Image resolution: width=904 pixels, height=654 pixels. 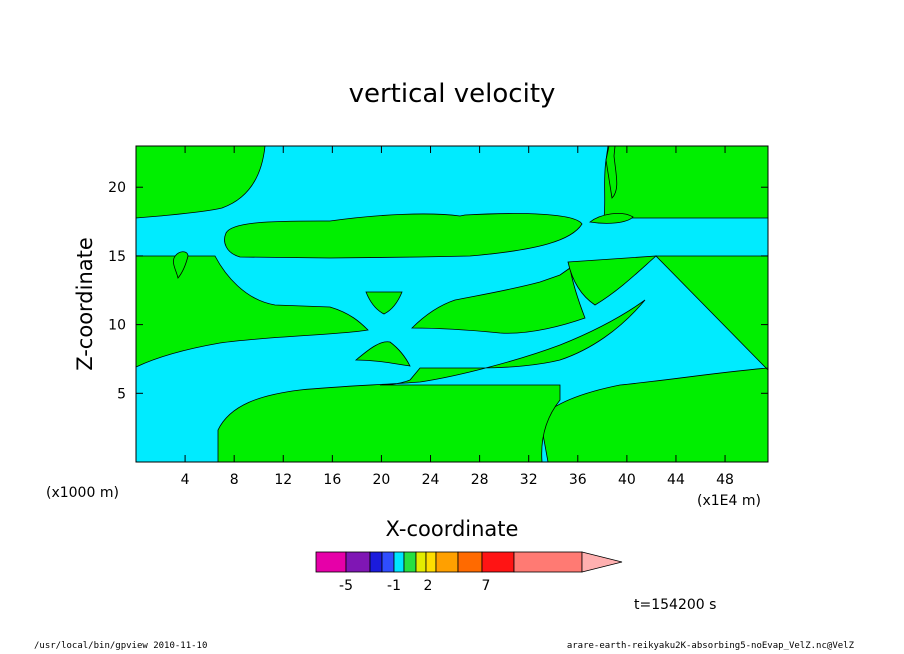 What do you see at coordinates (578, 480) in the screenshot?
I see `x-tick-label: 36` at bounding box center [578, 480].